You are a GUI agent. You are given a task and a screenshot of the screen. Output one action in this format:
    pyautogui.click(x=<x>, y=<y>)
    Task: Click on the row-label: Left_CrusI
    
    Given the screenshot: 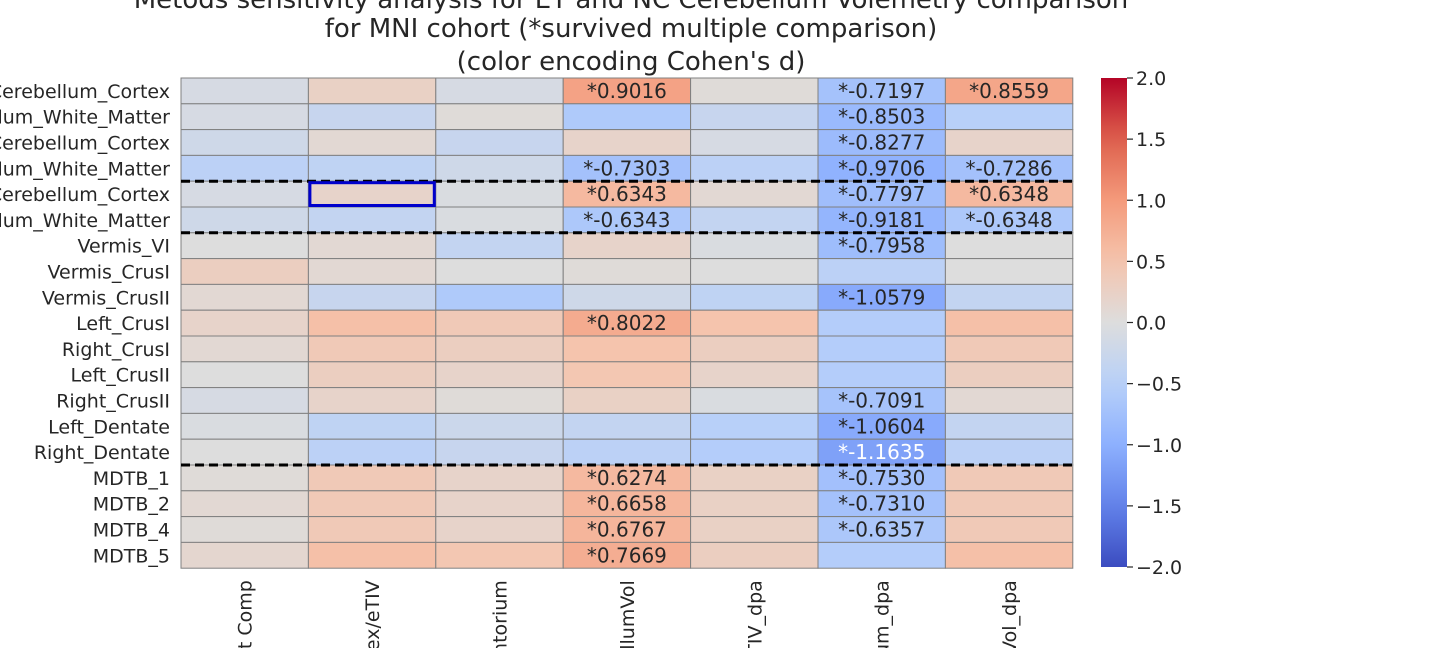 What is the action you would take?
    pyautogui.click(x=123, y=324)
    